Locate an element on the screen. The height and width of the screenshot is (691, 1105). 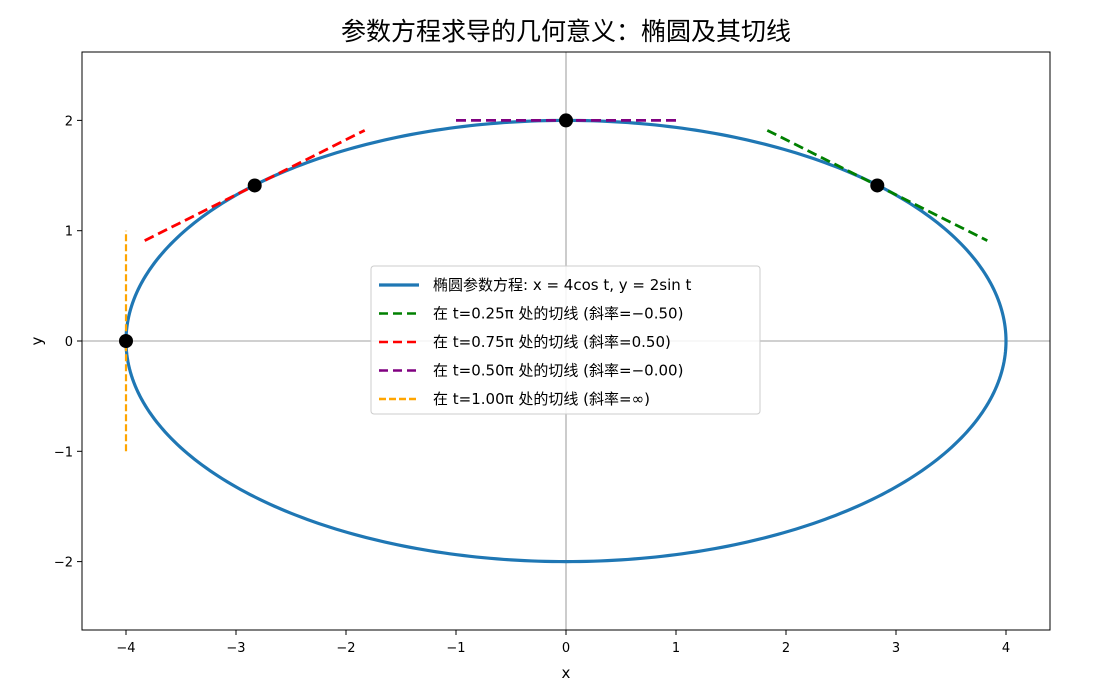
x-tick-label: 1 is located at coordinates (676, 648).